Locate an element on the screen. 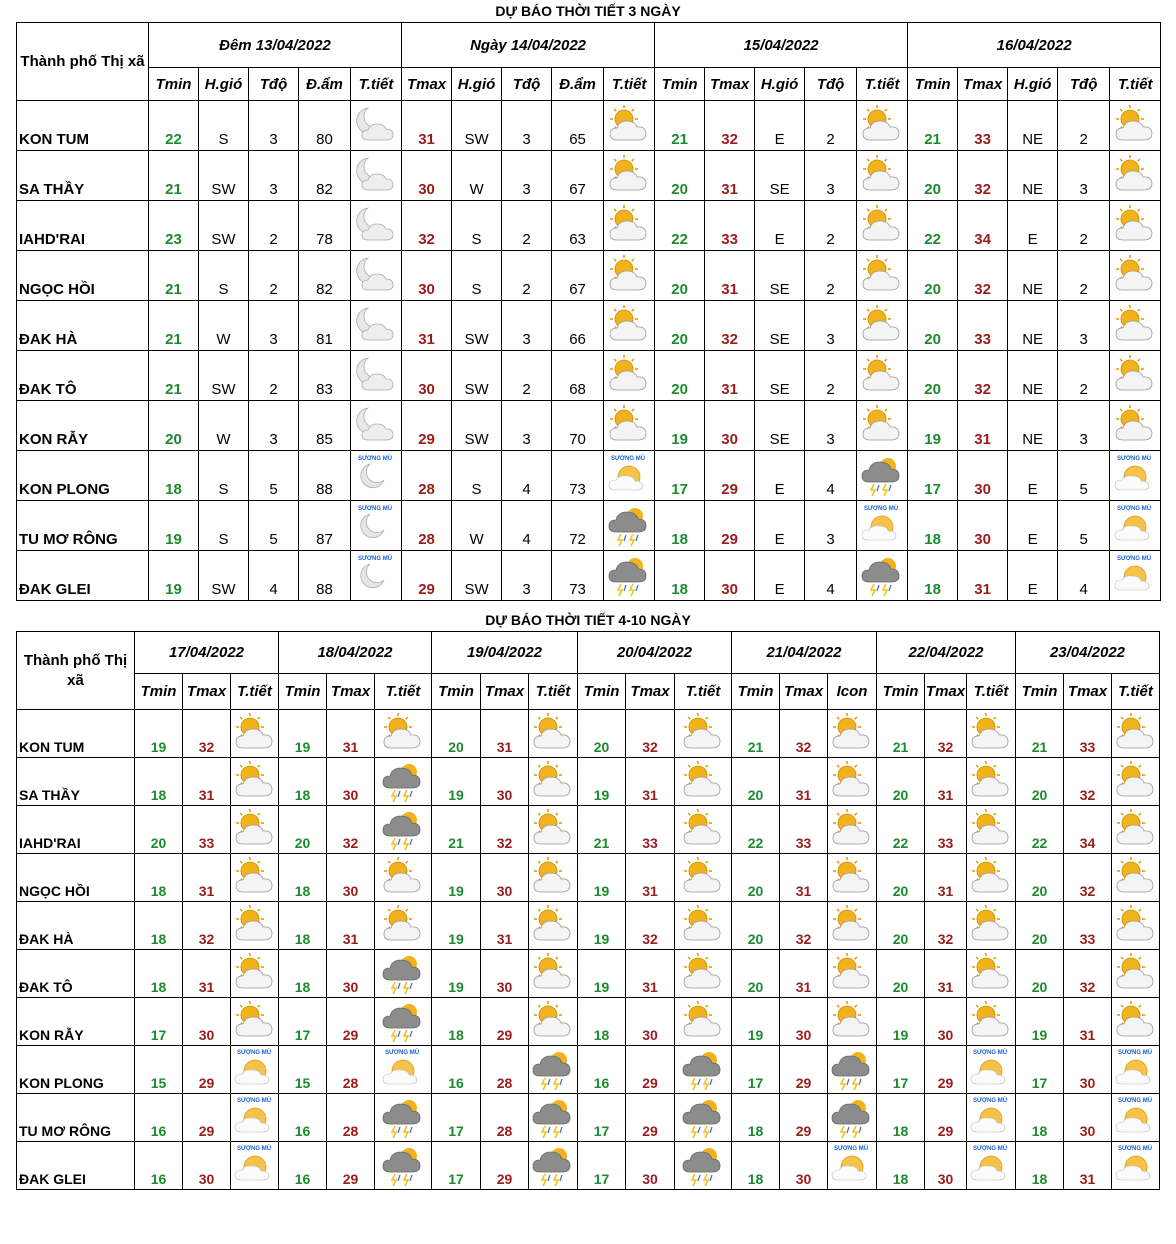  date-header: 21/04/2022 is located at coordinates (804, 652).